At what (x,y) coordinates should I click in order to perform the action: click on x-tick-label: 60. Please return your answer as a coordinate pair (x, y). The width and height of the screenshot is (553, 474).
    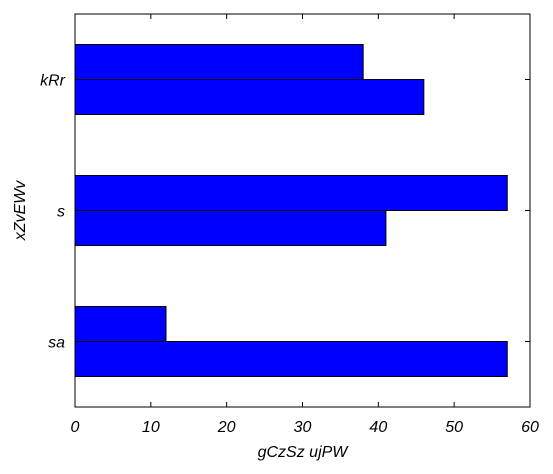
    Looking at the image, I should click on (530, 427).